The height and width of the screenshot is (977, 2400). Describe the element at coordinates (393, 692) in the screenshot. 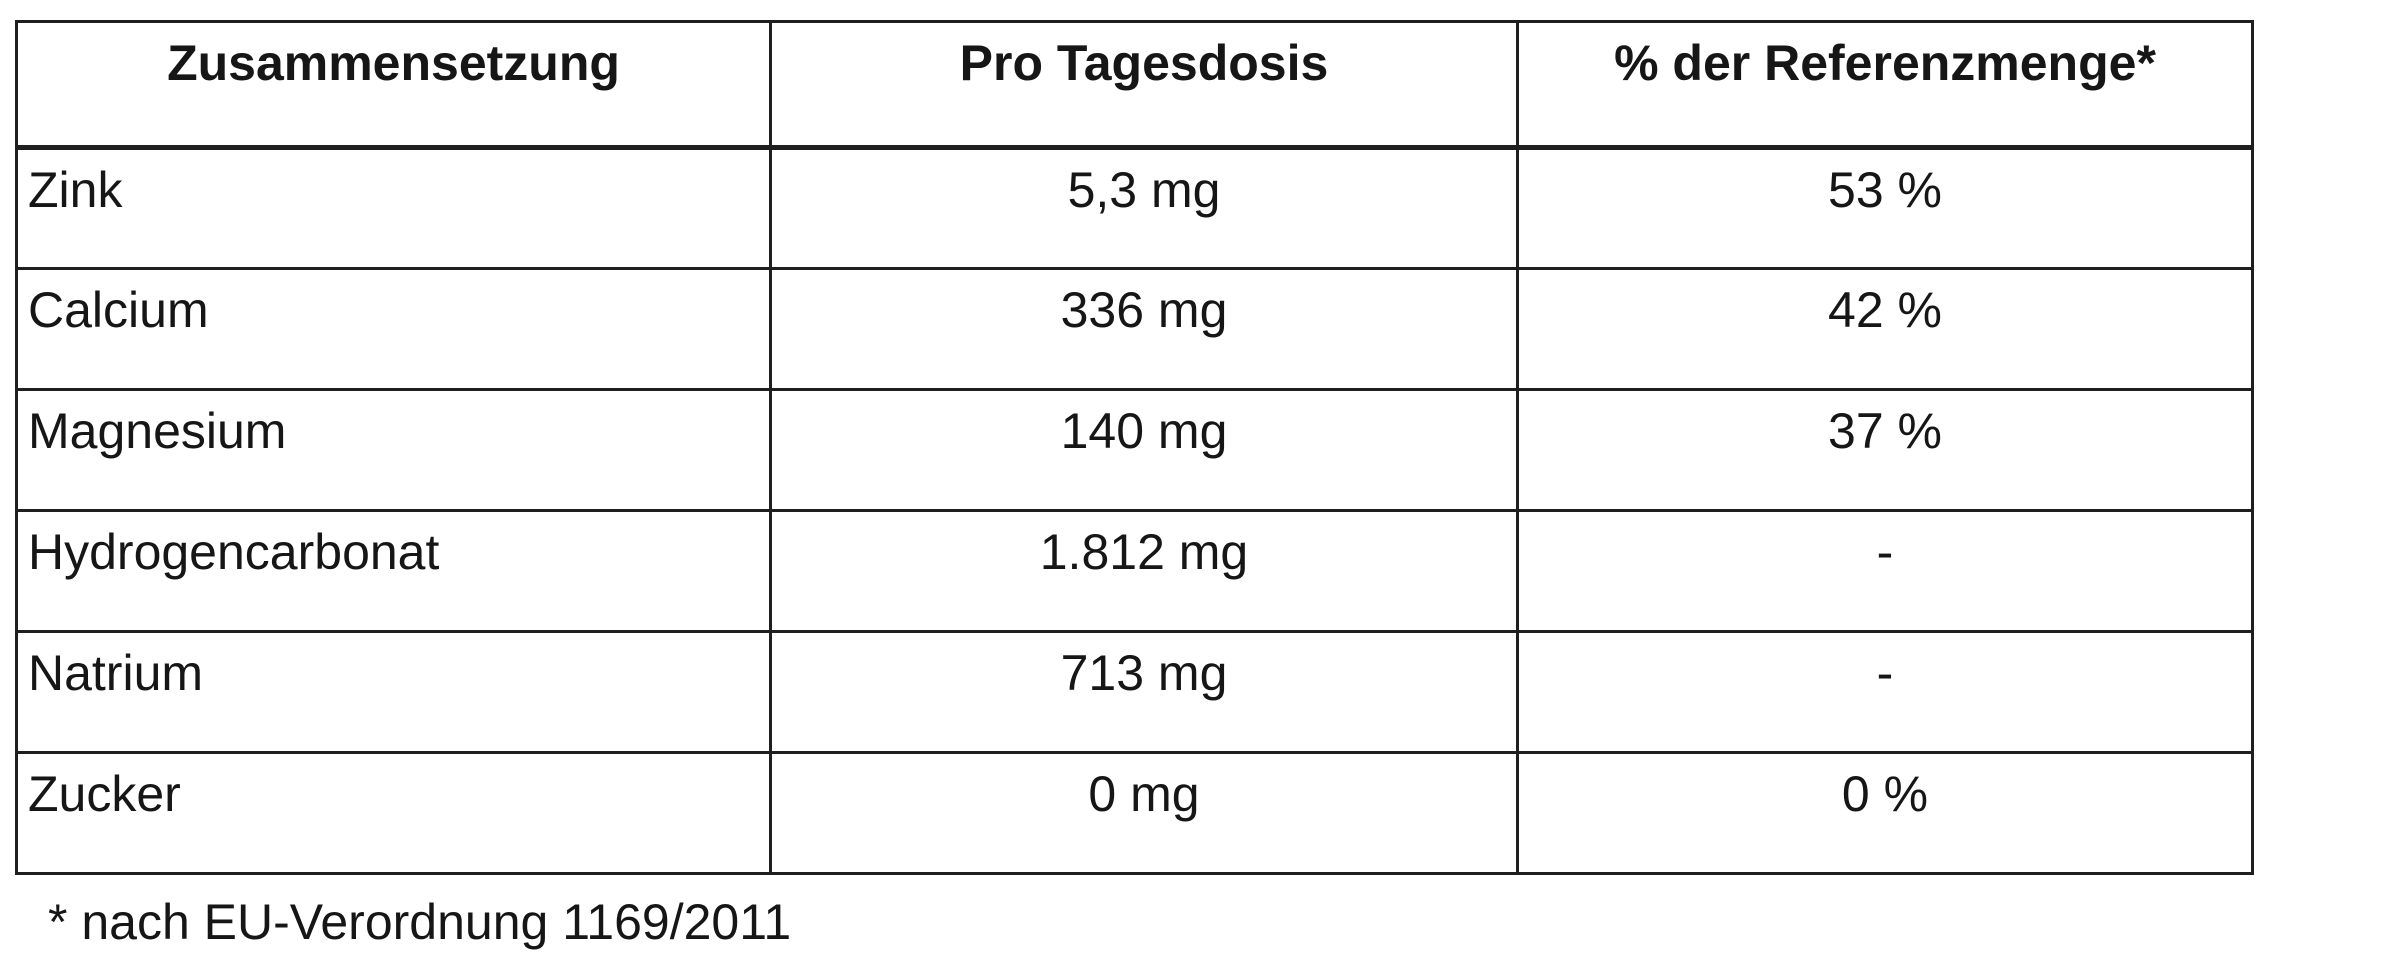

I see `cell-name: Natrium` at that location.